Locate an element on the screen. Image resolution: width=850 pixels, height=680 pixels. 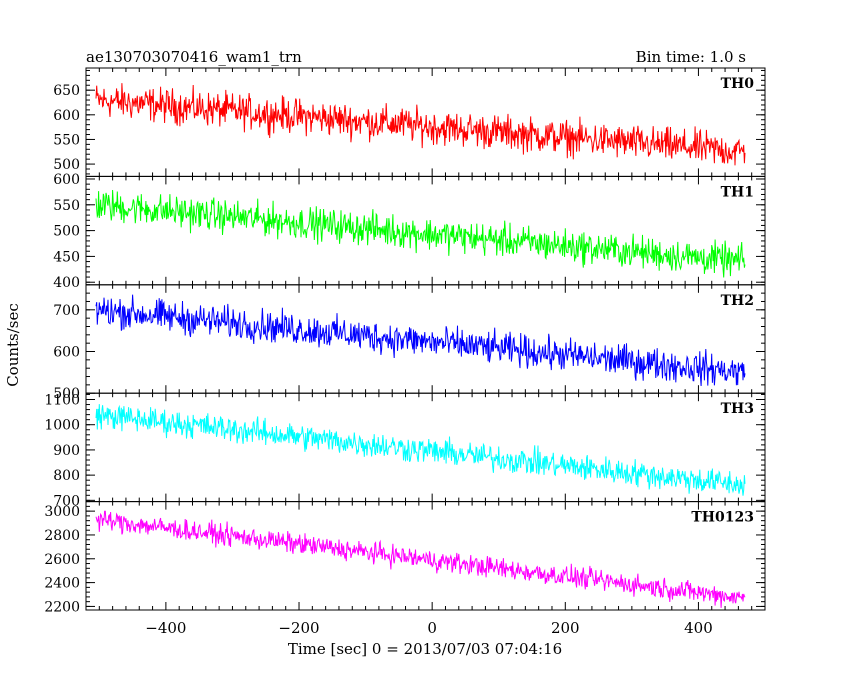
x-axis: −400 −200 0 200 400 is located at coordinates (428, 628).